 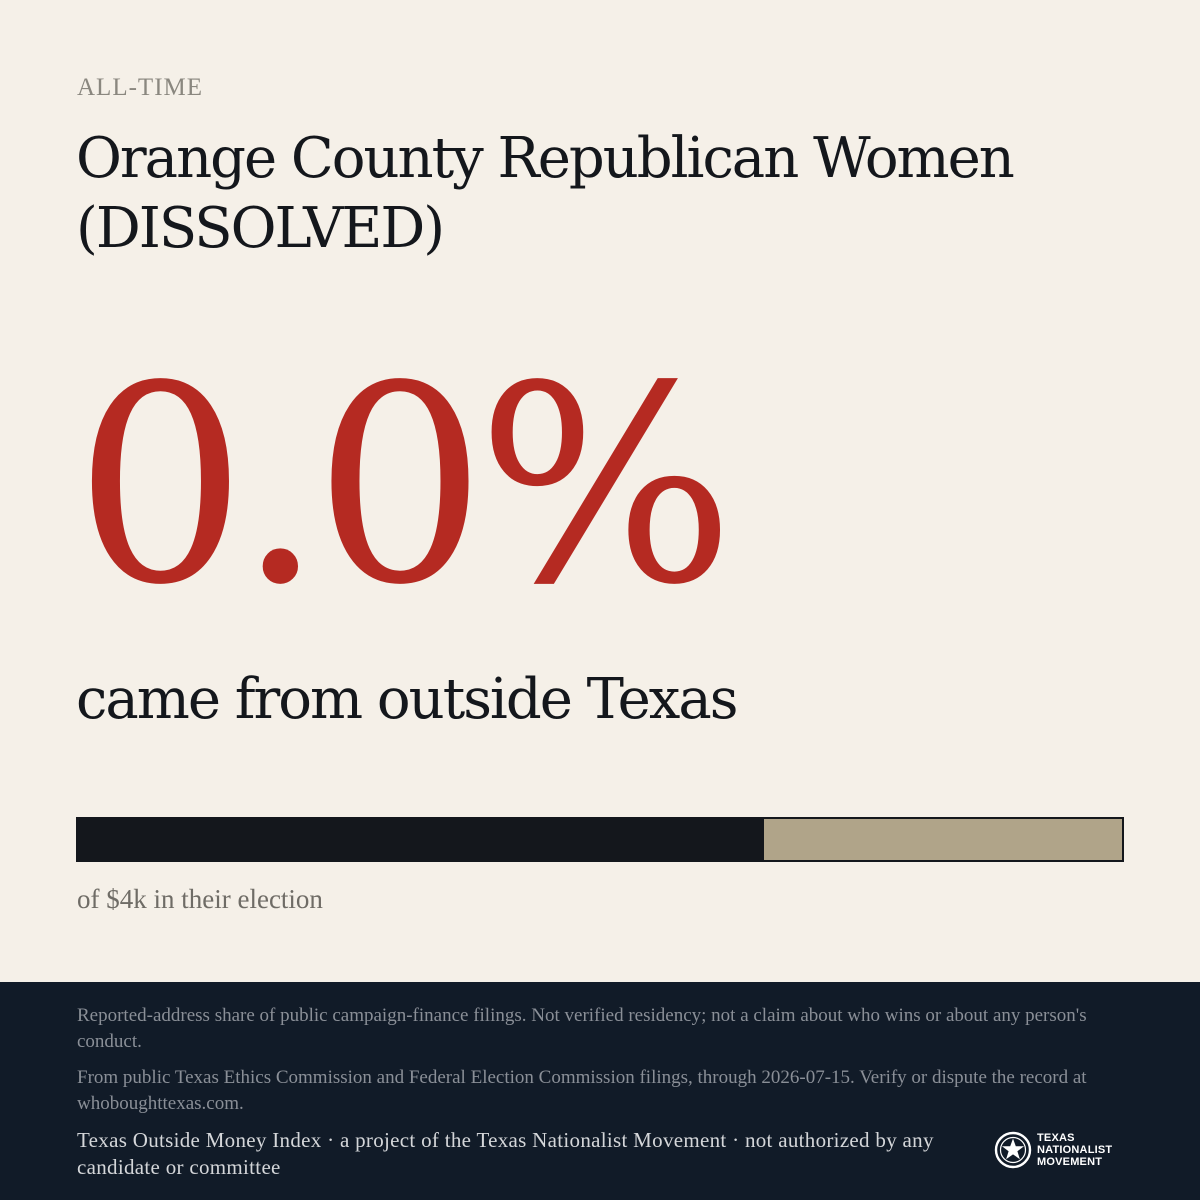 I want to click on logo-line-1: TEXAS, so click(x=1056, y=1138).